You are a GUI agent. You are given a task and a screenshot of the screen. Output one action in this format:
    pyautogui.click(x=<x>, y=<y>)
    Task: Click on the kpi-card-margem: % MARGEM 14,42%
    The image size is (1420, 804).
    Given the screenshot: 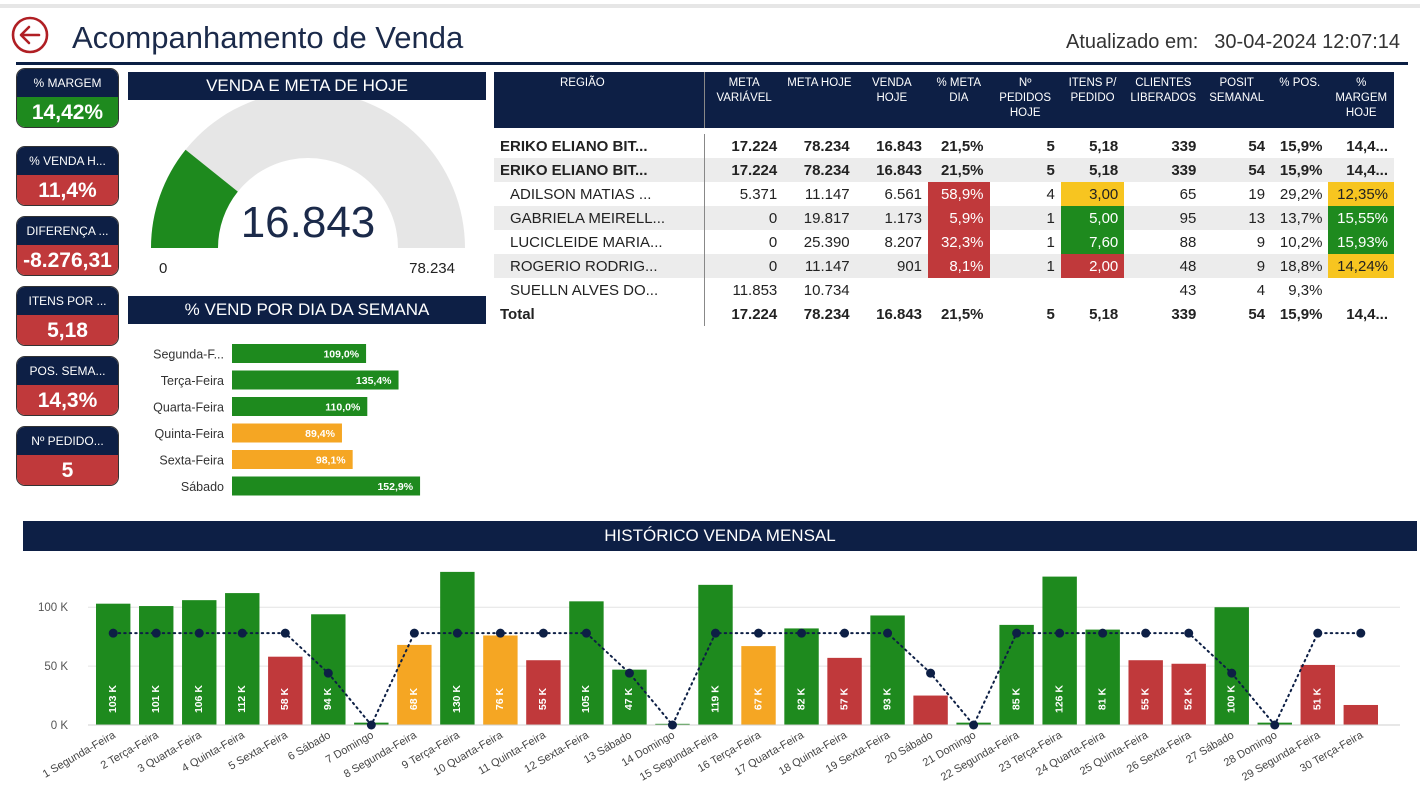 What is the action you would take?
    pyautogui.click(x=67, y=98)
    